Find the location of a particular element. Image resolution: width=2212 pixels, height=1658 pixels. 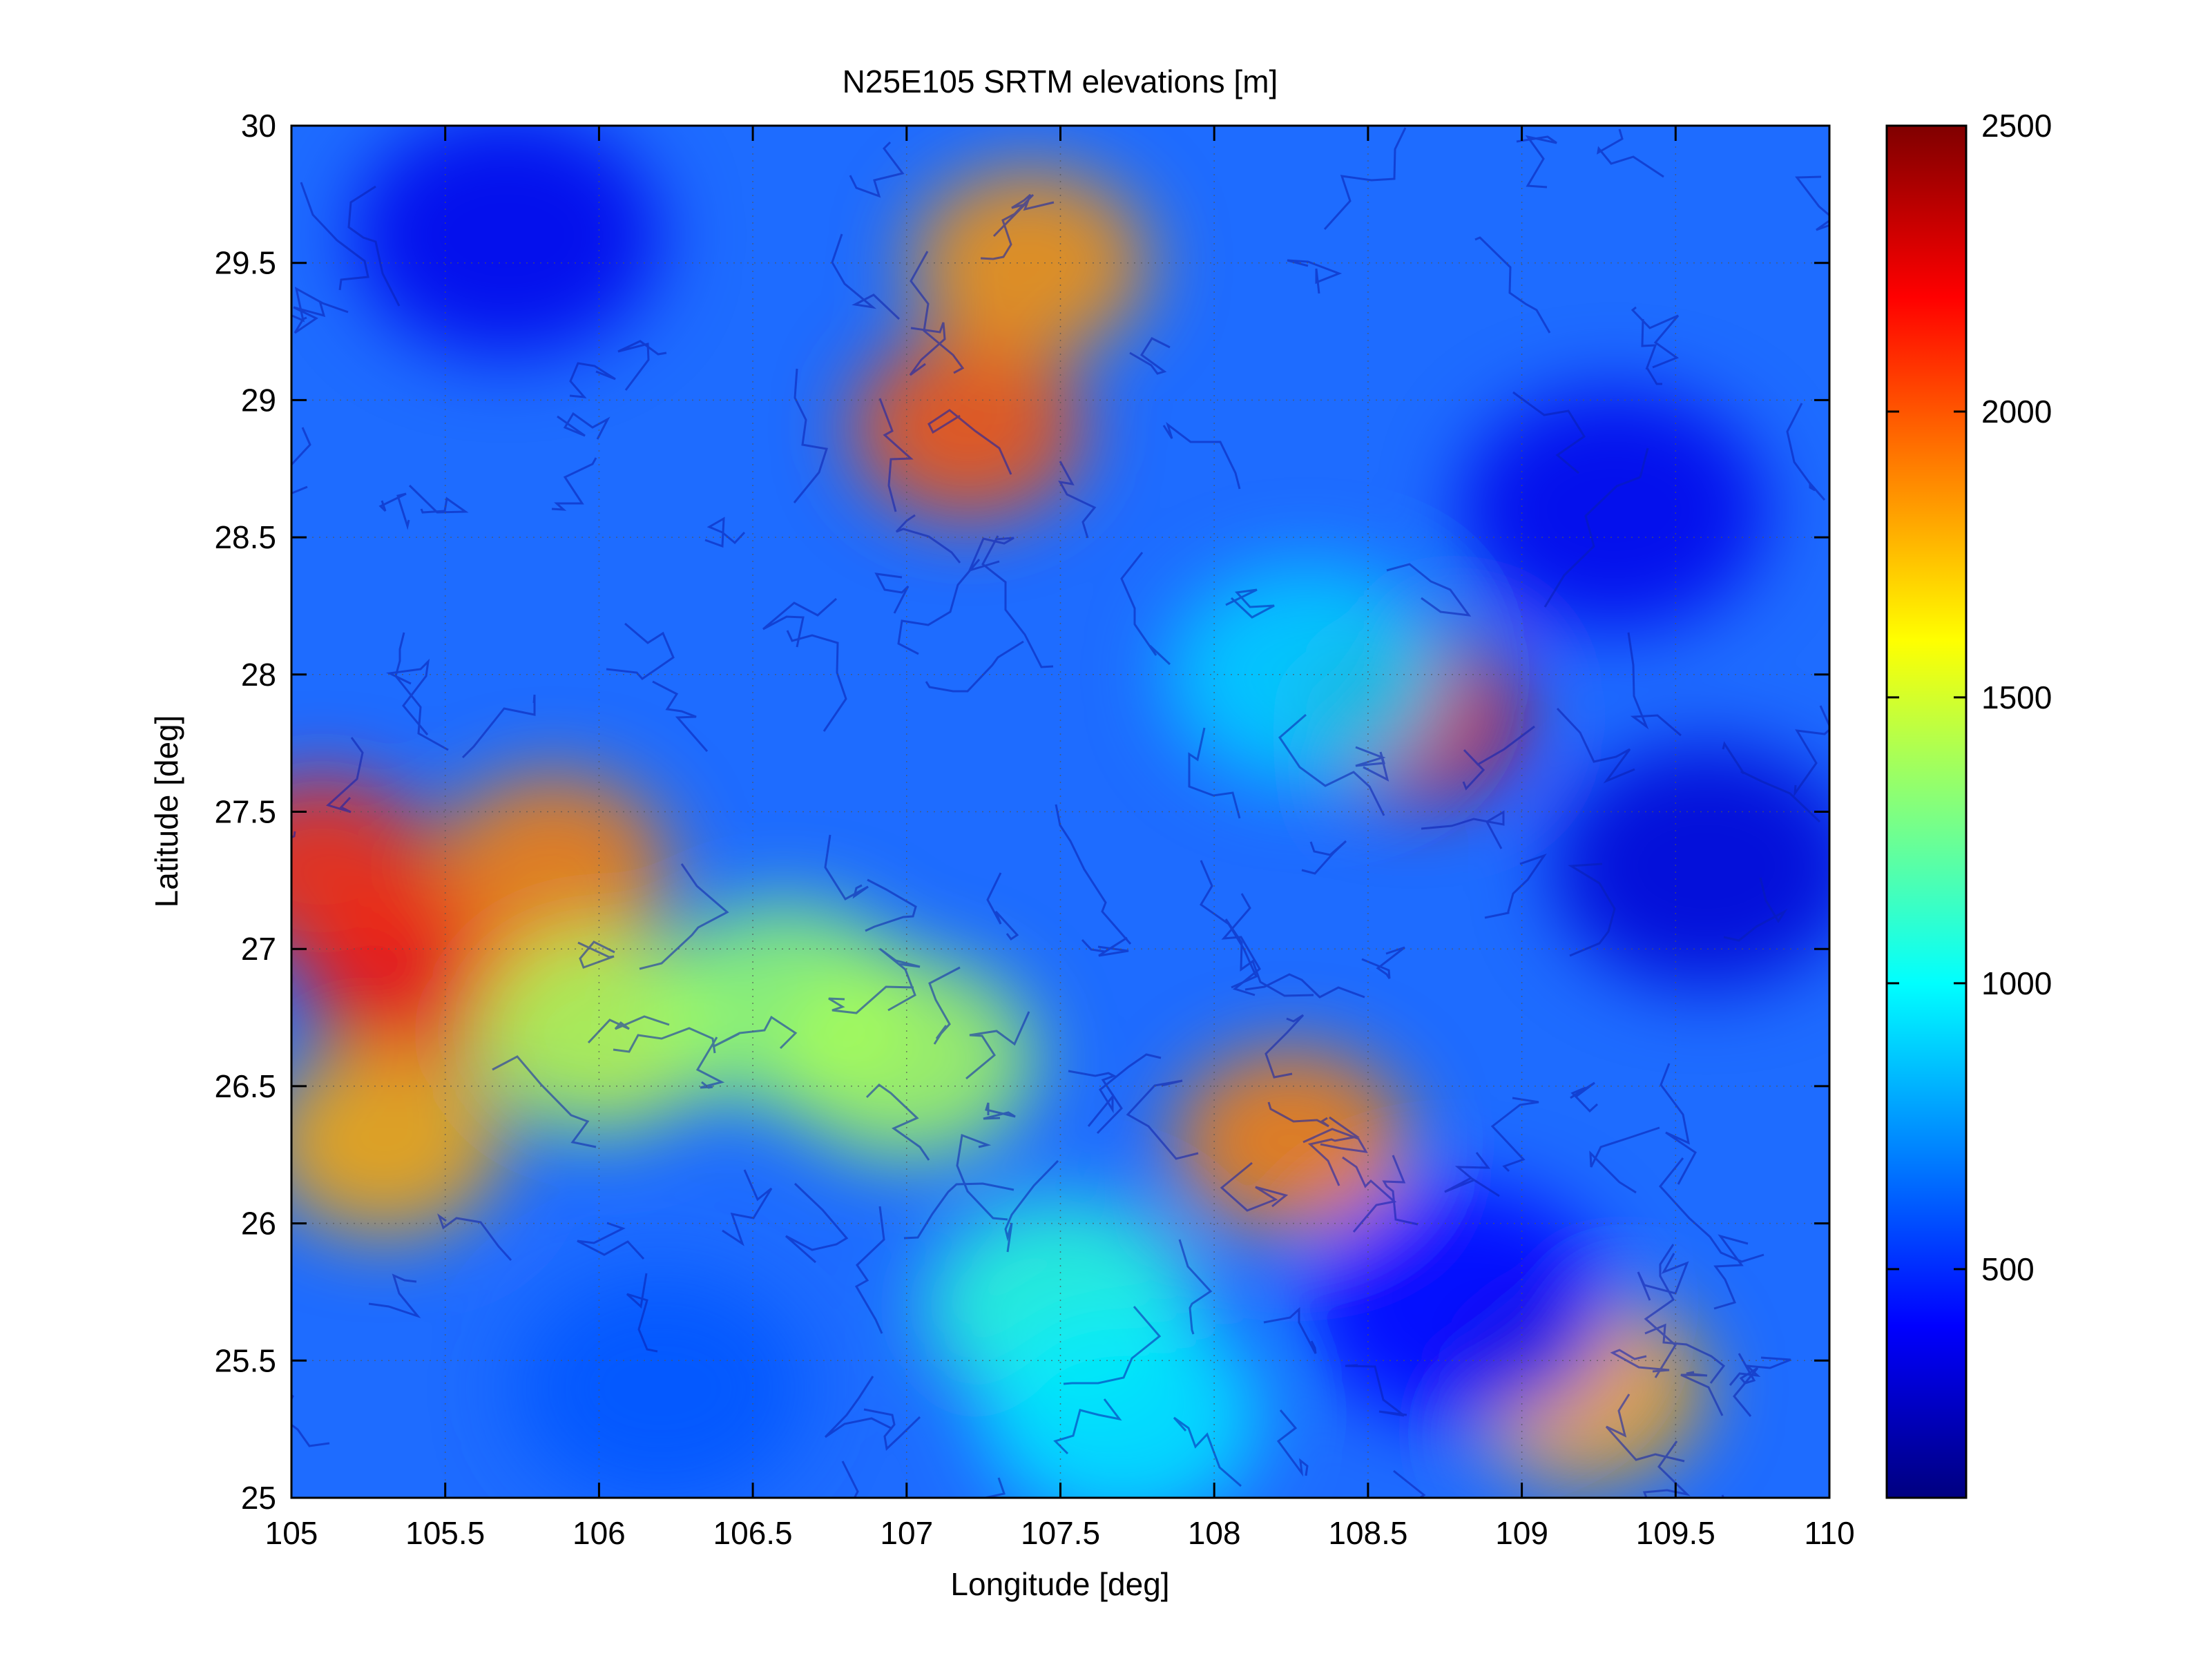

y-tick-label: 28.5 is located at coordinates (245, 537).